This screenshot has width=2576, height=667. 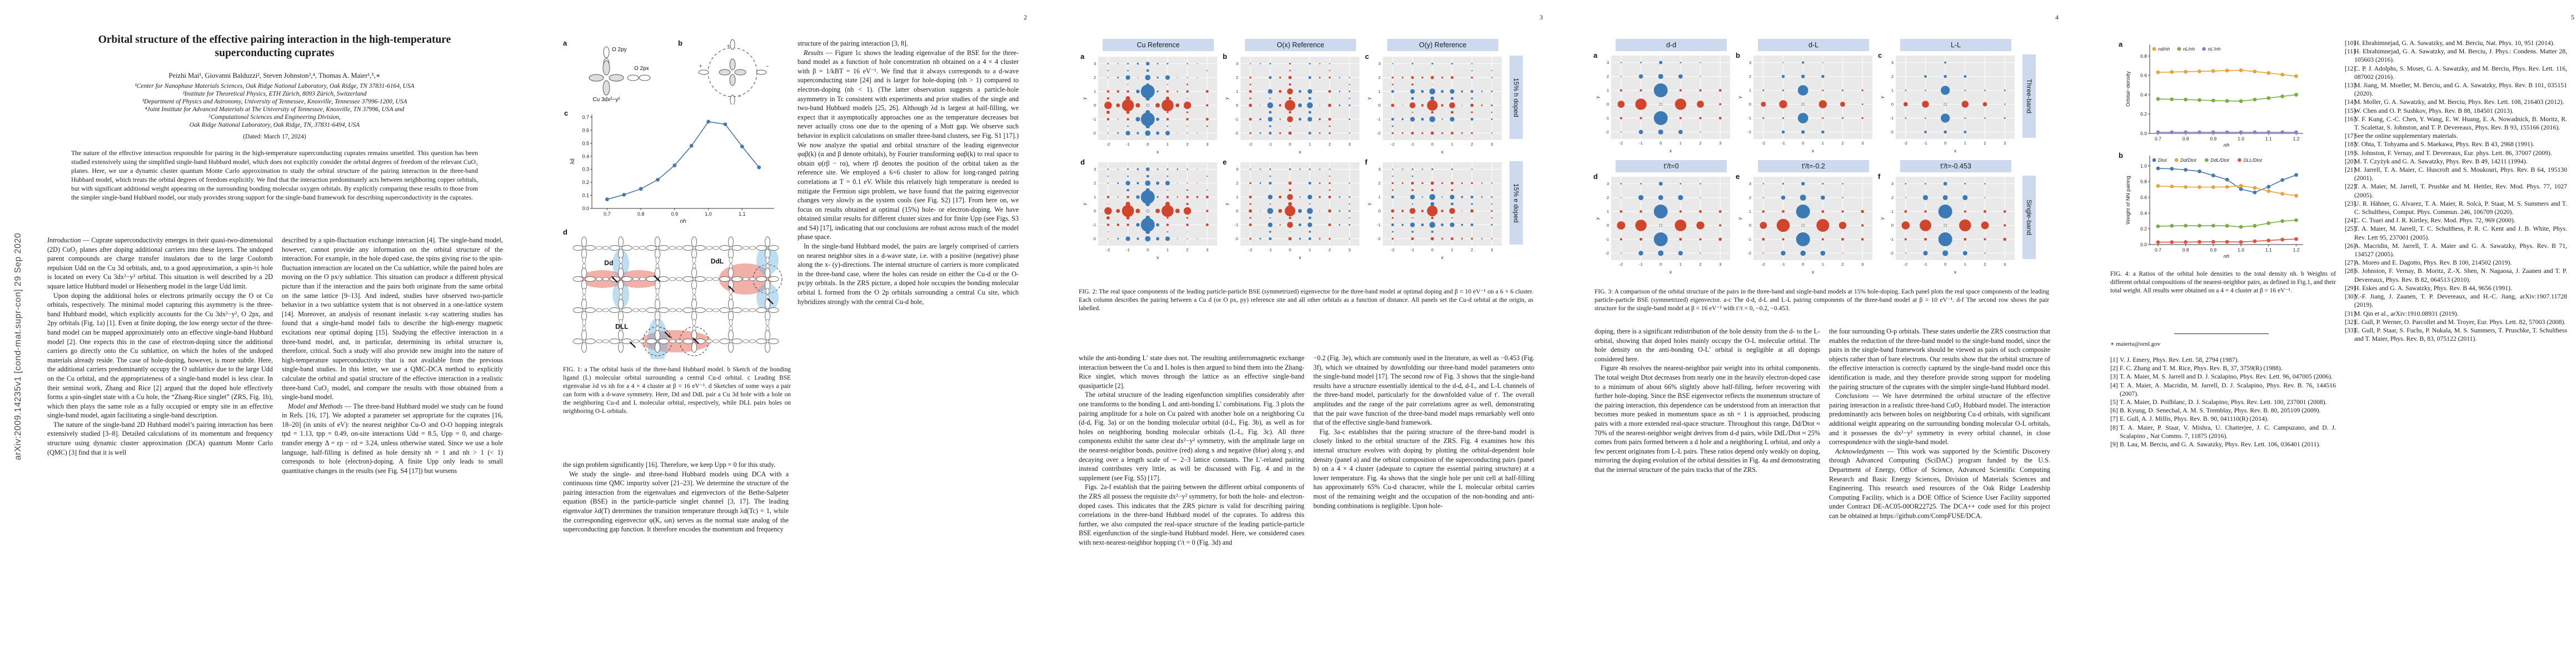 I want to click on svg-text: DdL/Dtot, so click(x=2219, y=160).